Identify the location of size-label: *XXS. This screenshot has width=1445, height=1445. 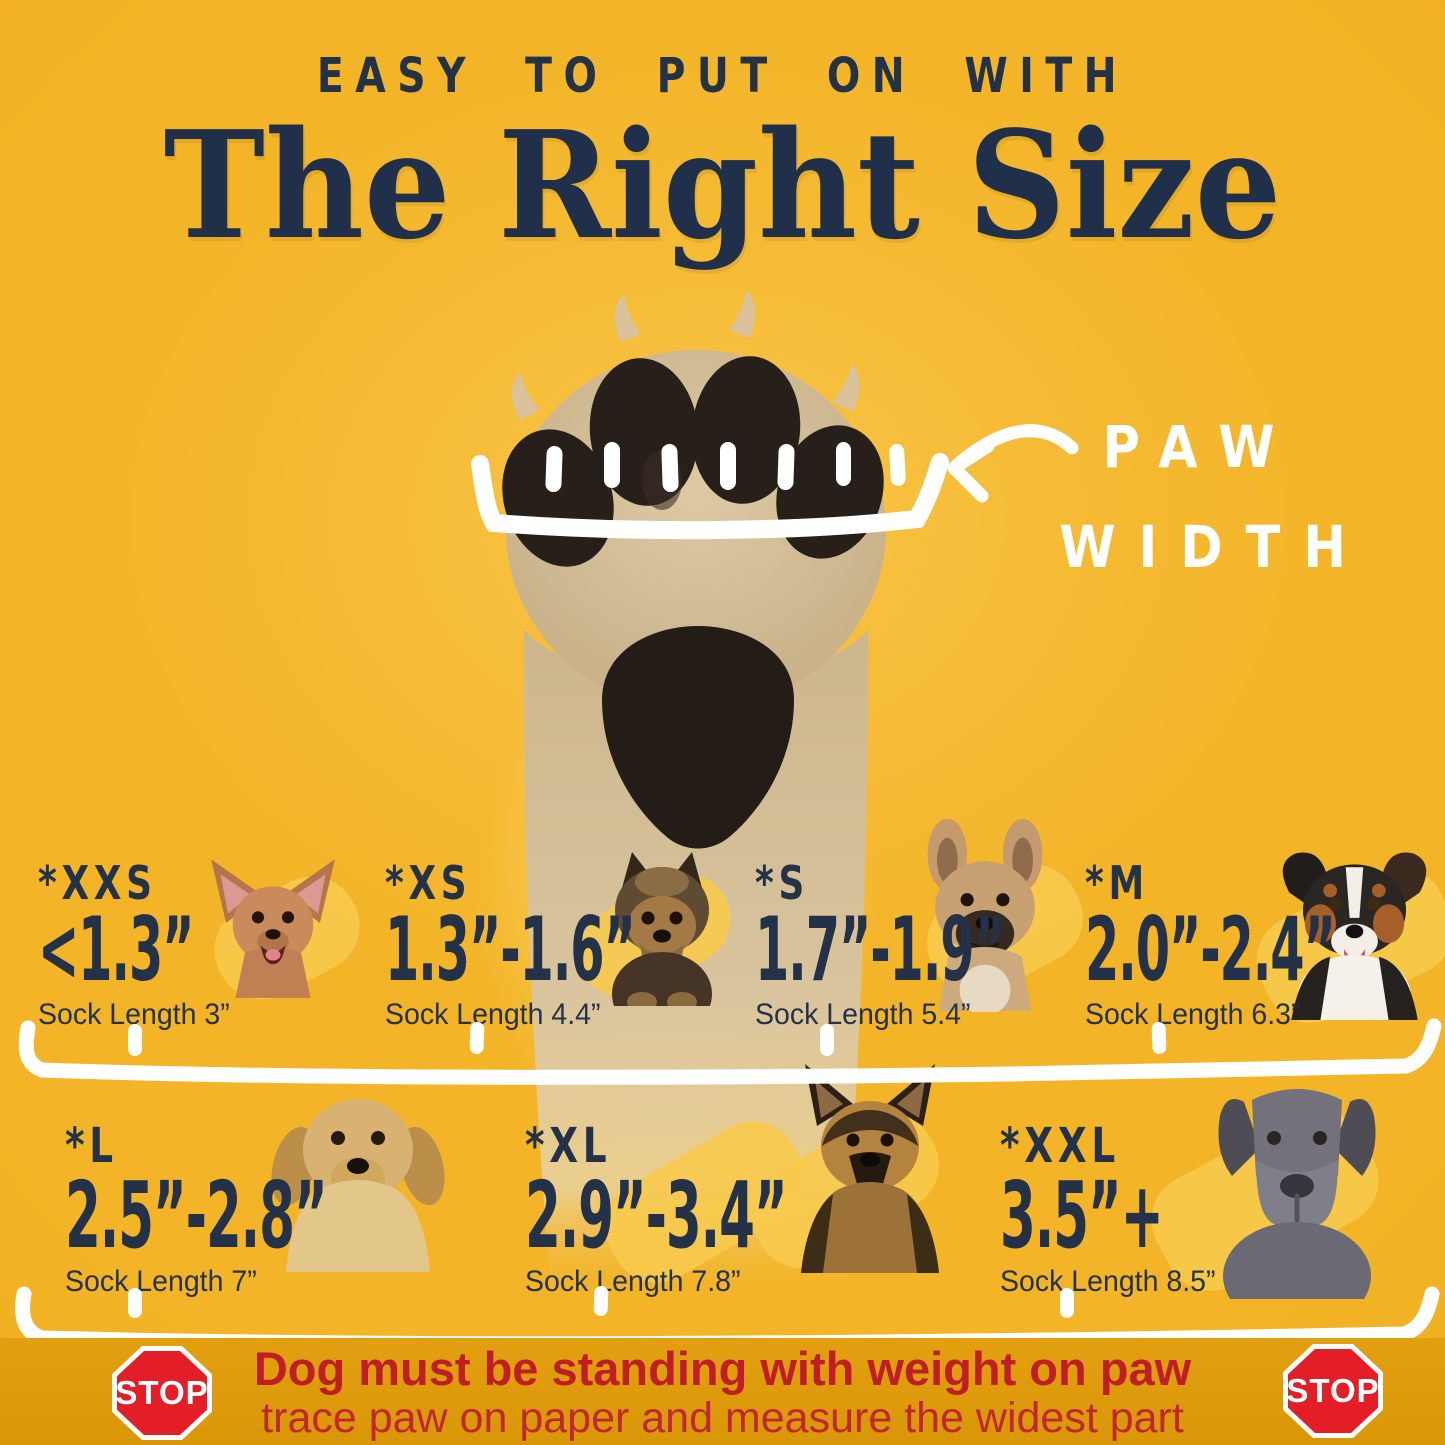
(97, 883).